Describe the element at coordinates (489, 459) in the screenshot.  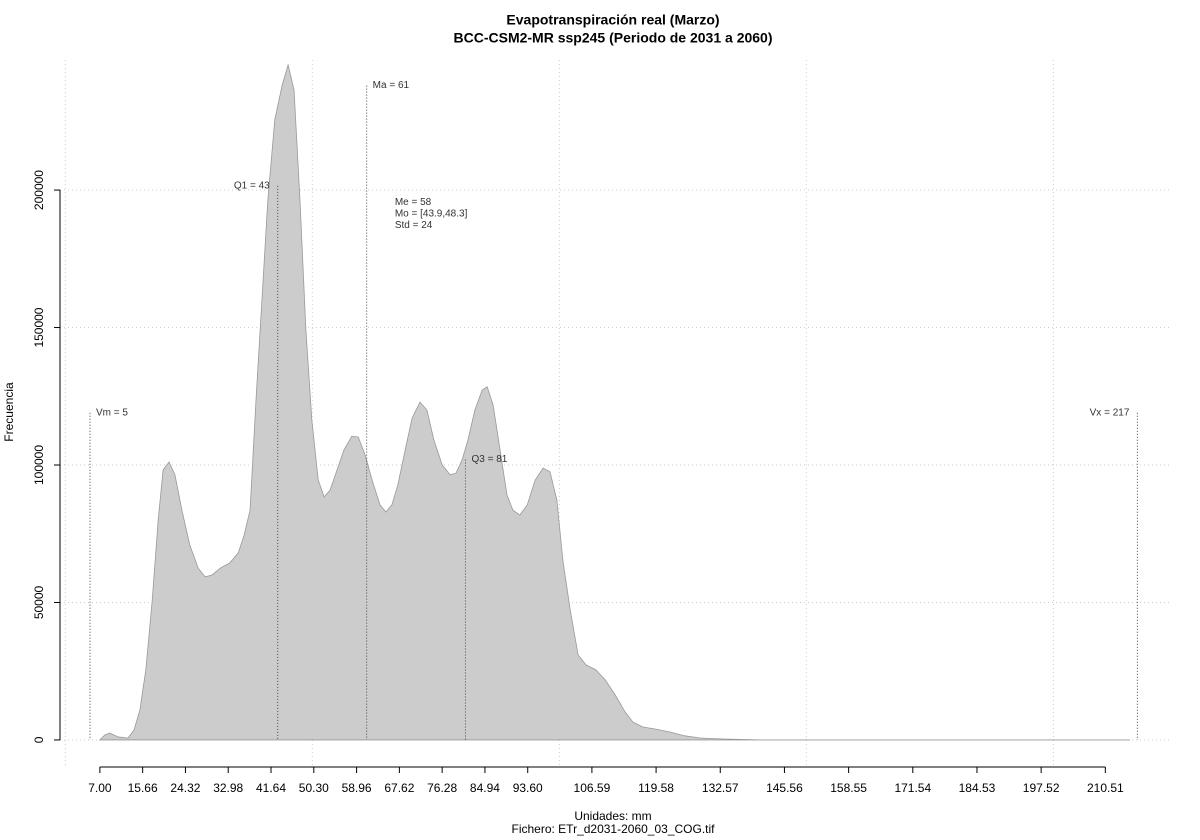
I see `annotation-label: Q3 = 81` at that location.